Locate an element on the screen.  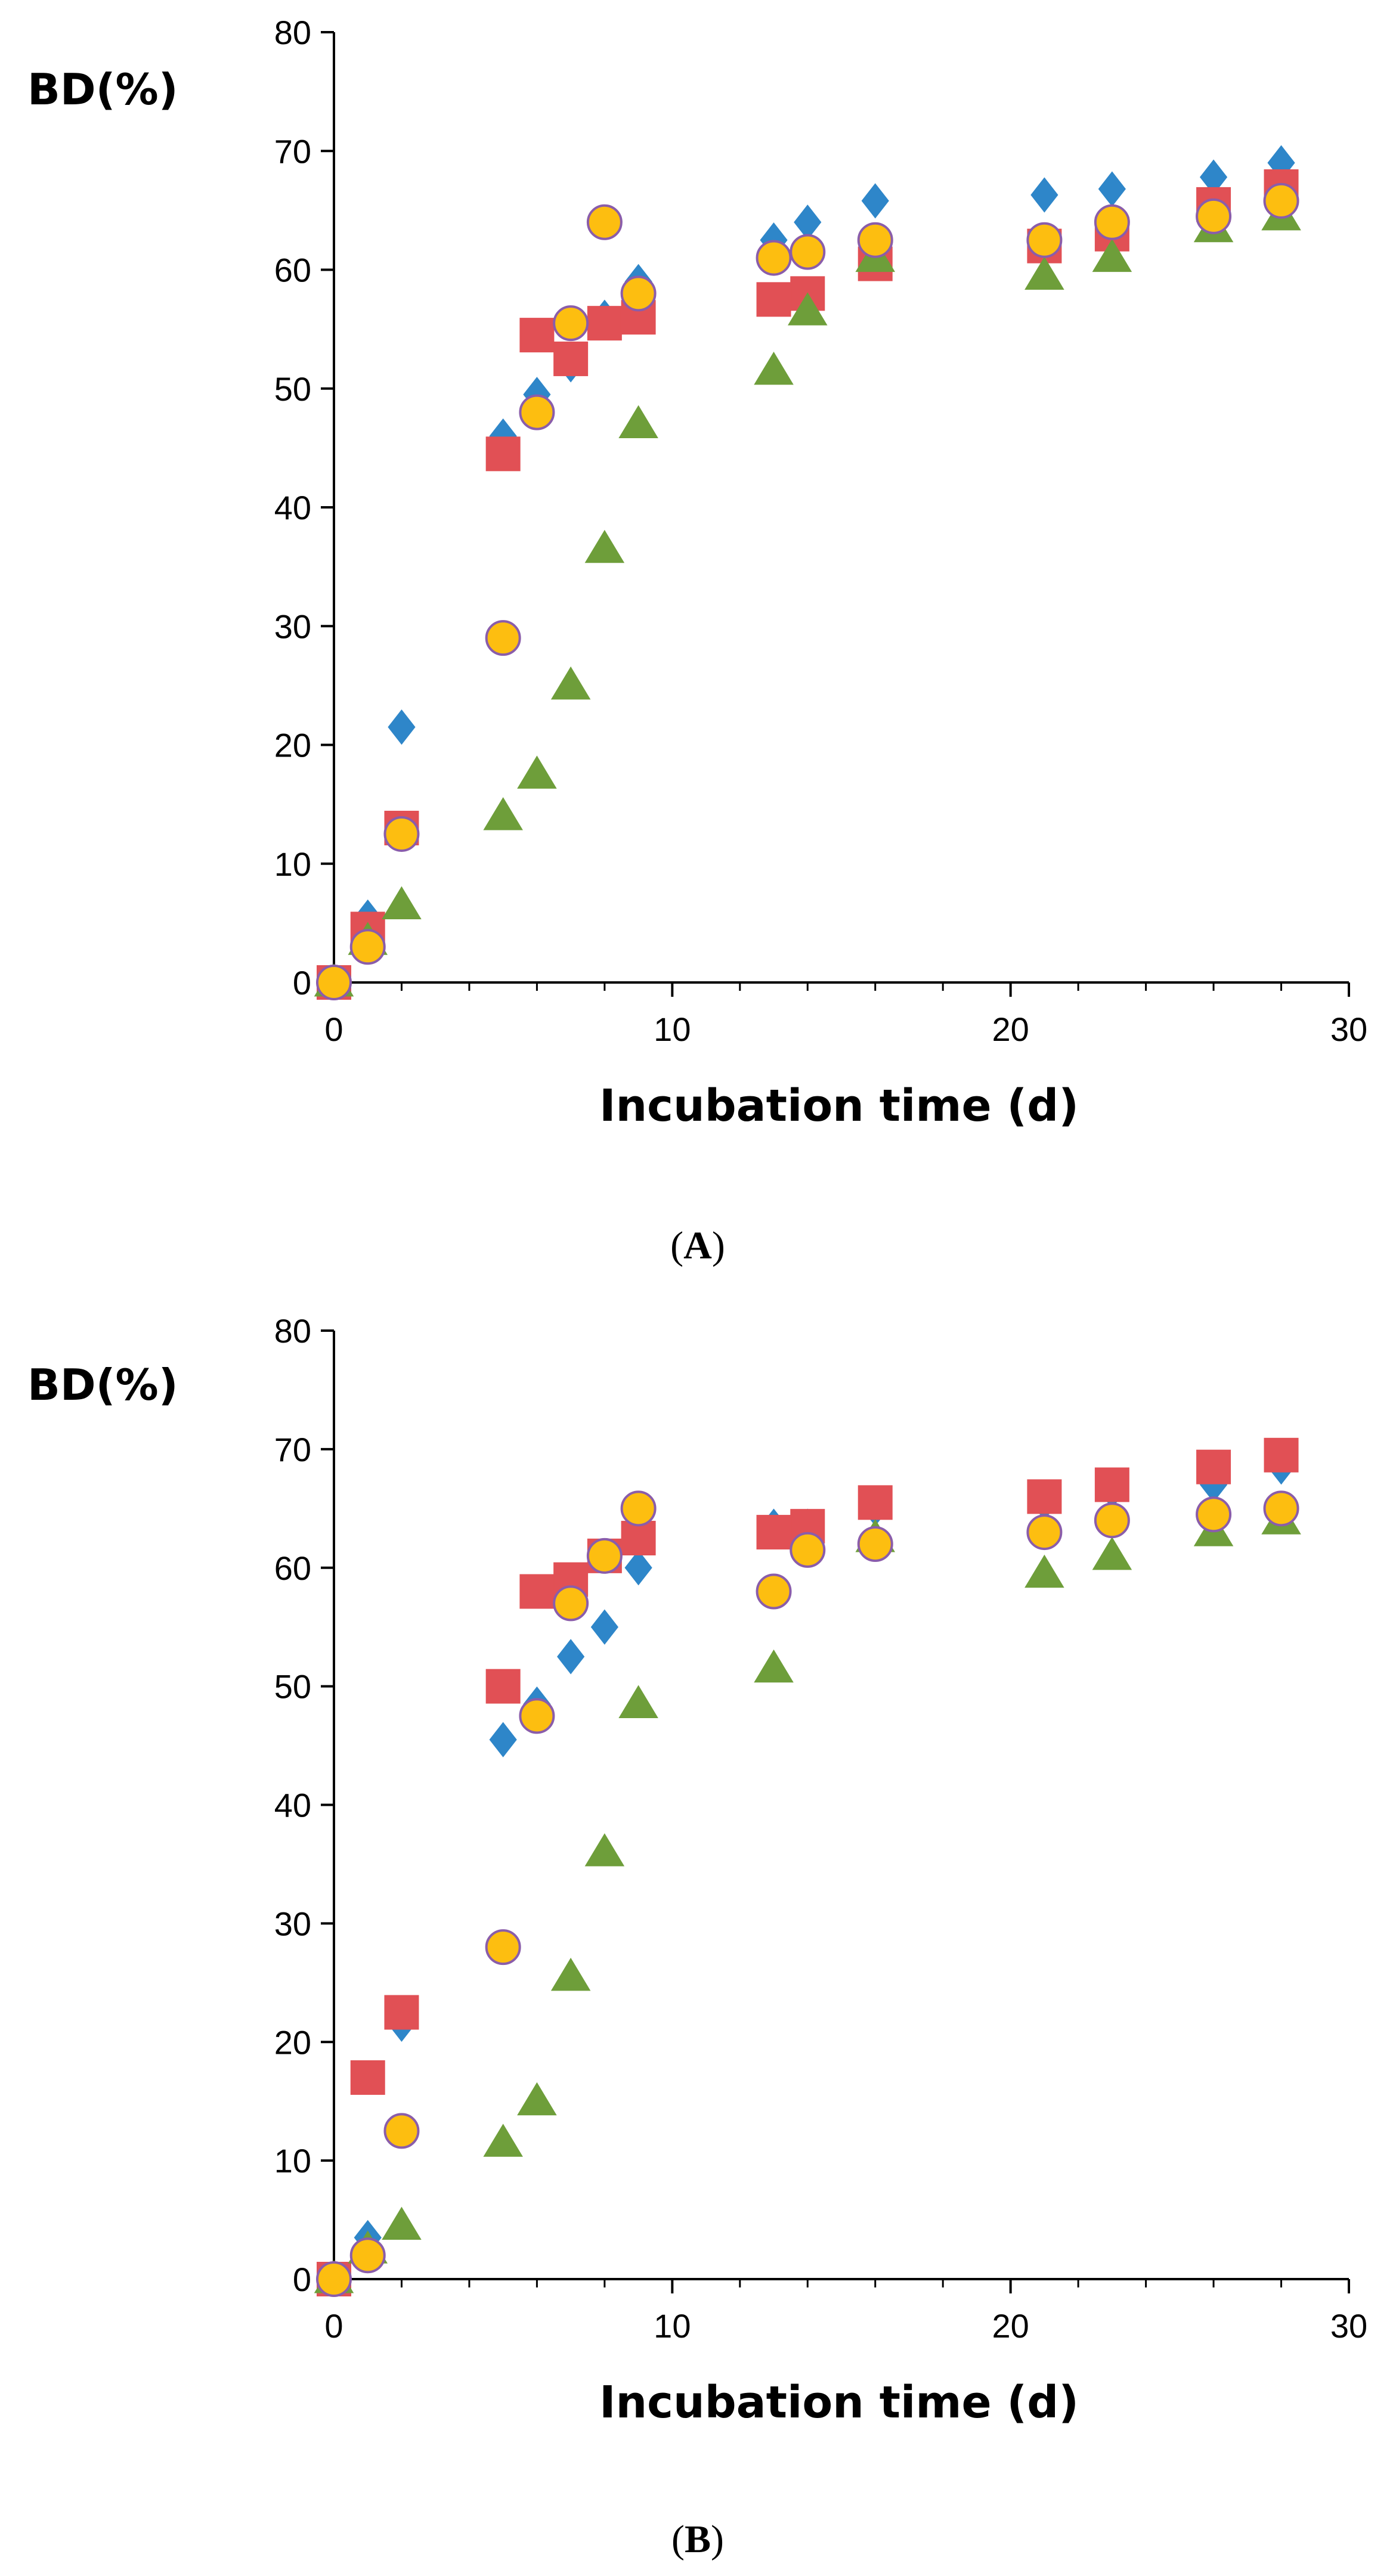
y-tick-label: 0 is located at coordinates (302, 983).